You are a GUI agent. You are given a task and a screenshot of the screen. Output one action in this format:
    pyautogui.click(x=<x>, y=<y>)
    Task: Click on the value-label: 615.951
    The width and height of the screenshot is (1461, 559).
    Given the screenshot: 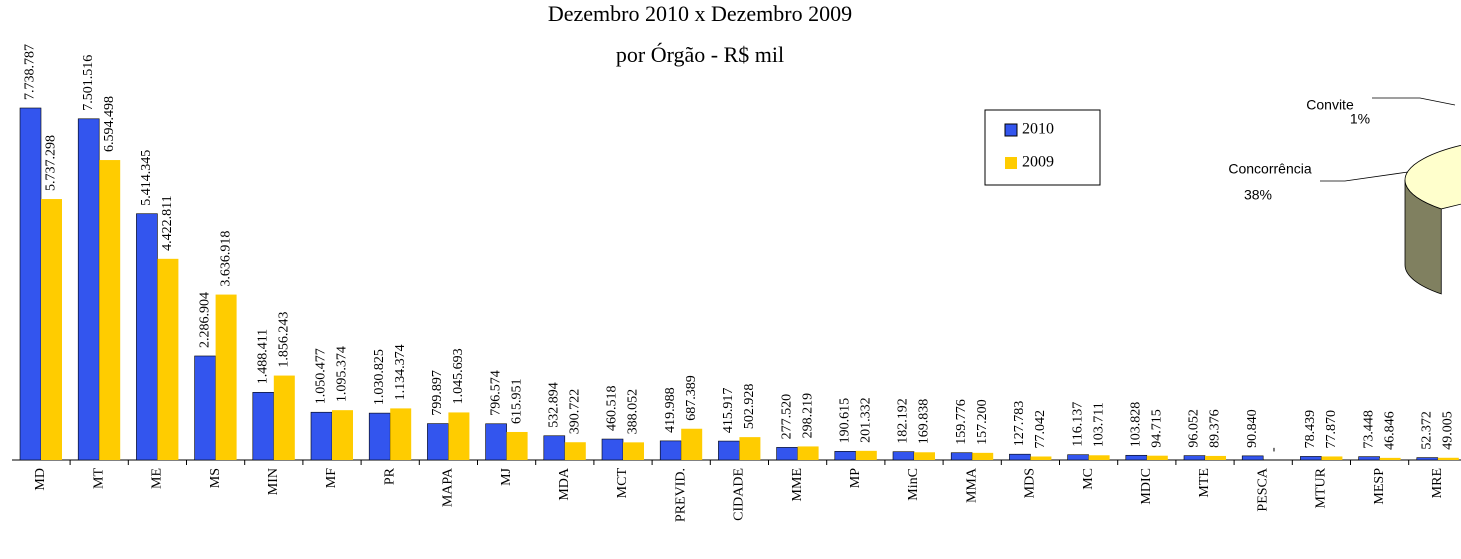 What is the action you would take?
    pyautogui.click(x=516, y=401)
    